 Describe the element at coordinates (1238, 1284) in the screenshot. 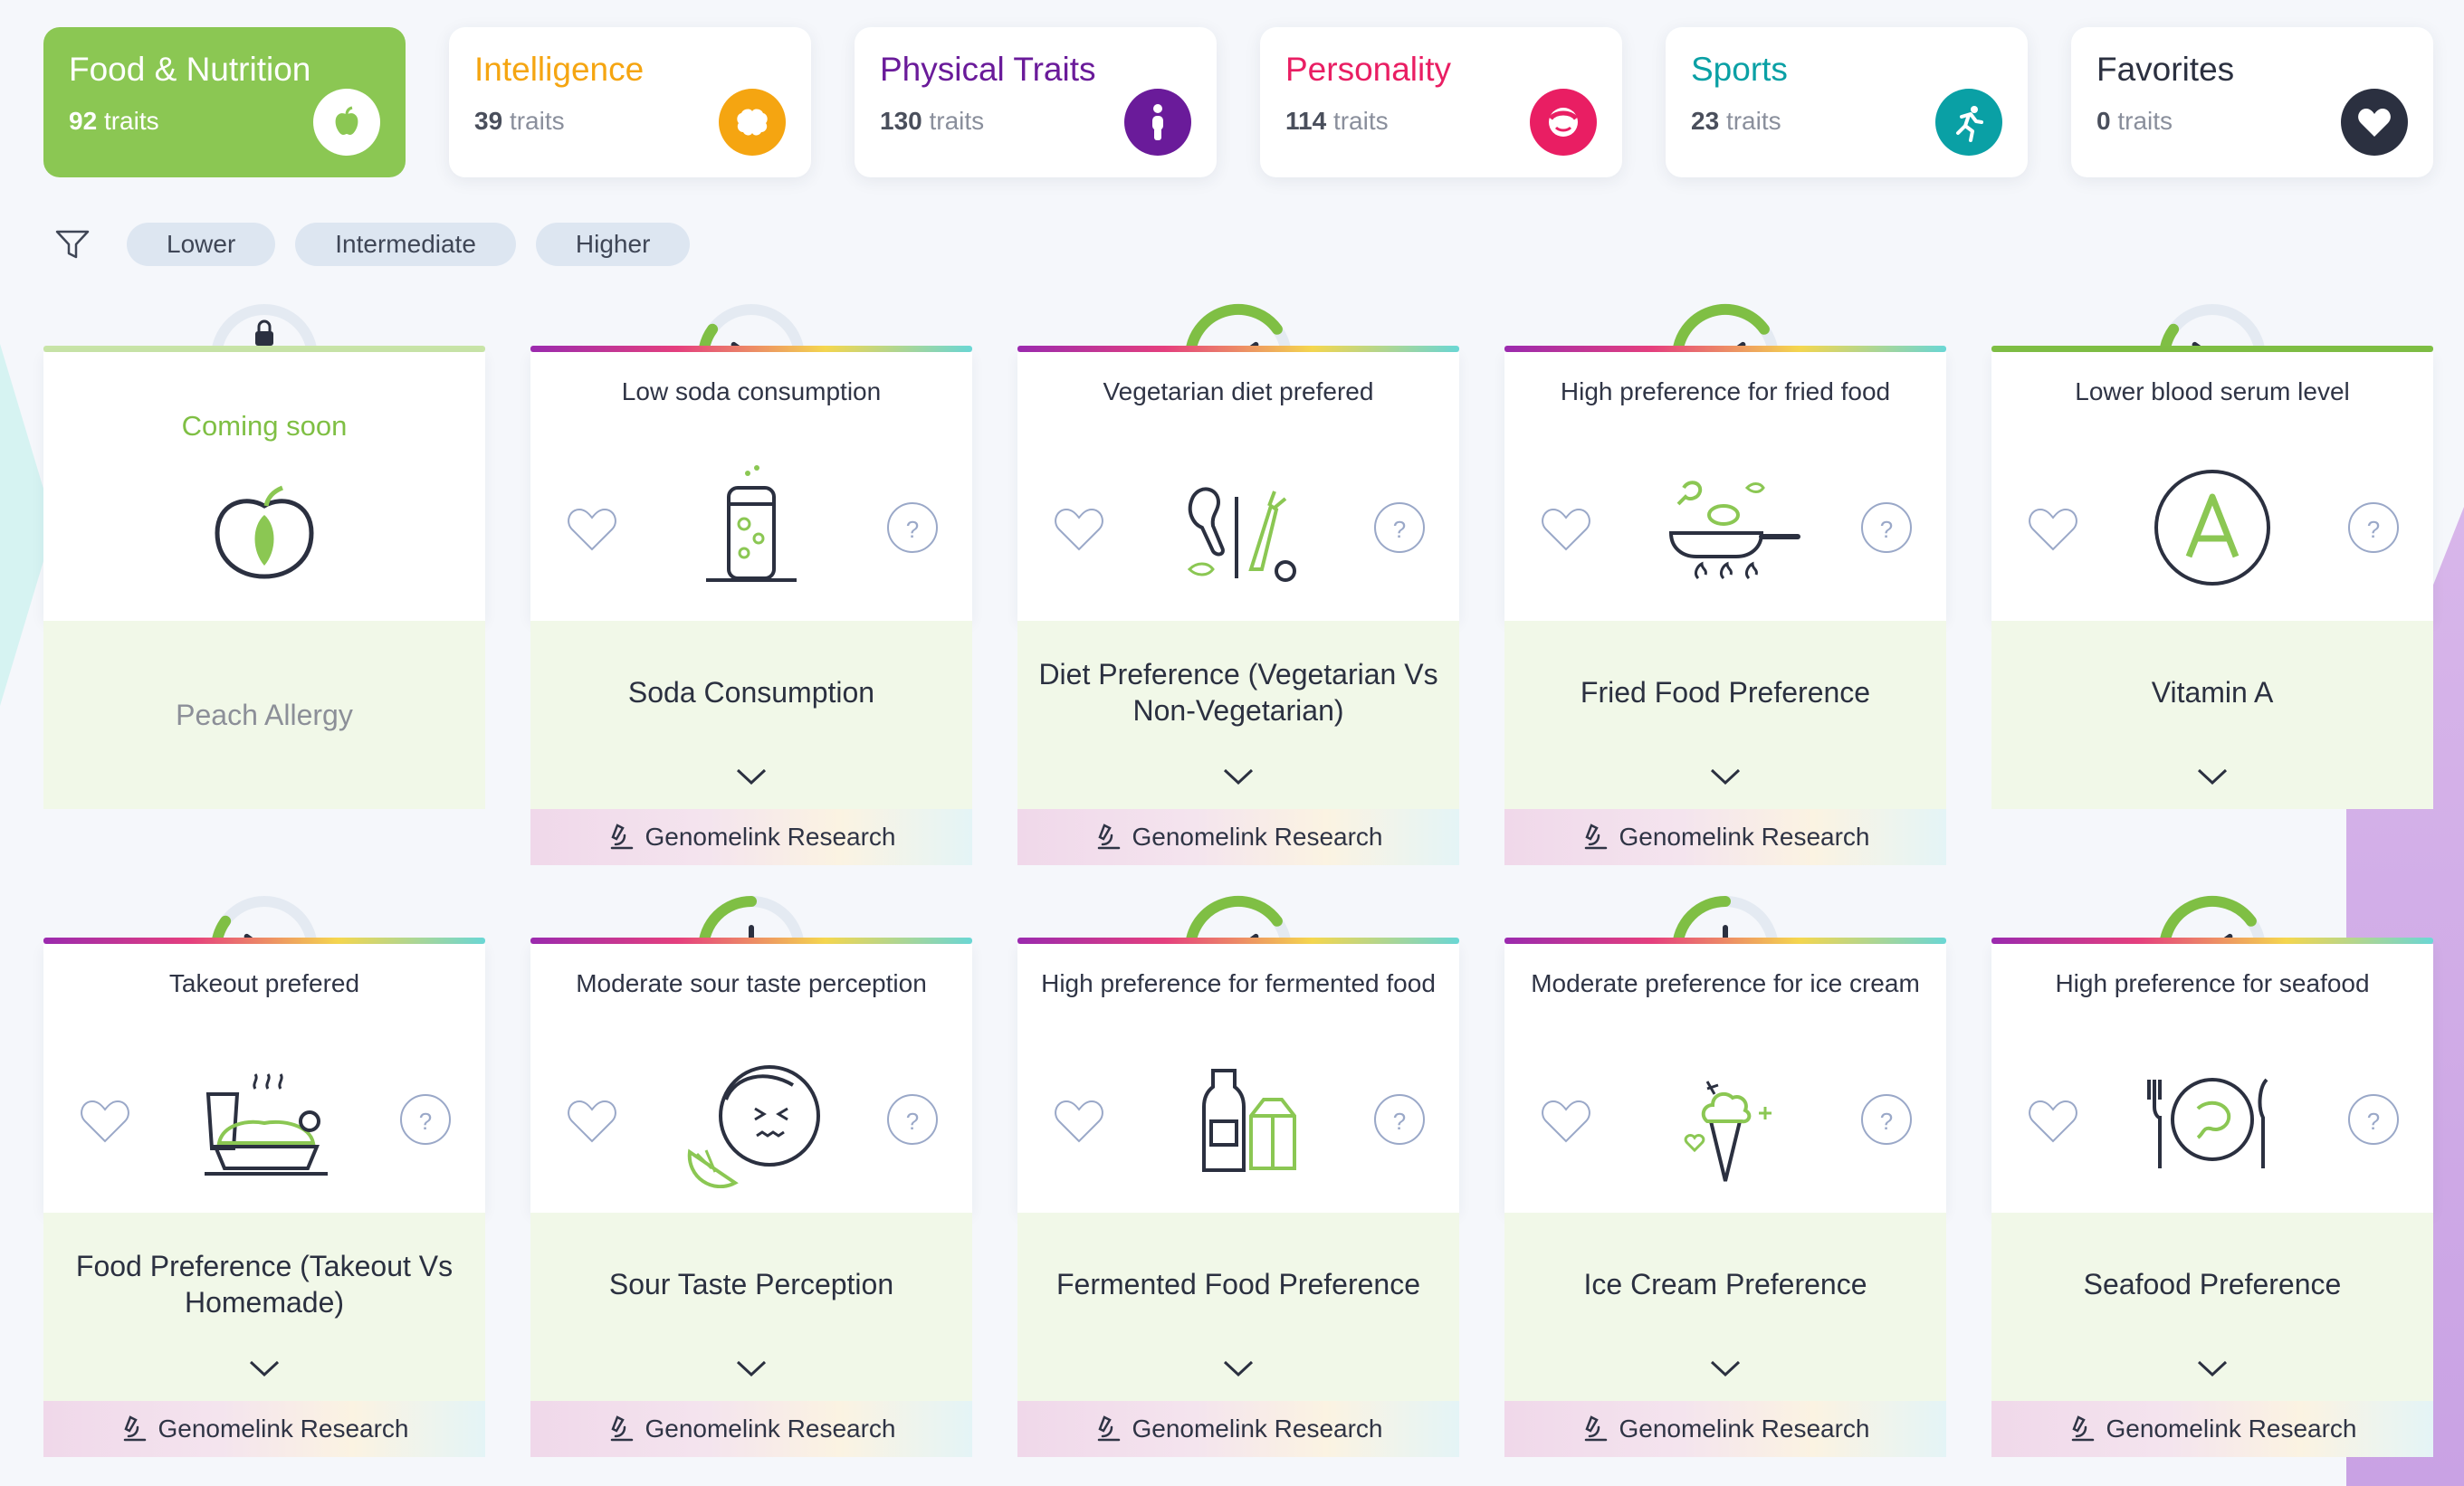

I see `trait-name: Fermented Food Preference` at that location.